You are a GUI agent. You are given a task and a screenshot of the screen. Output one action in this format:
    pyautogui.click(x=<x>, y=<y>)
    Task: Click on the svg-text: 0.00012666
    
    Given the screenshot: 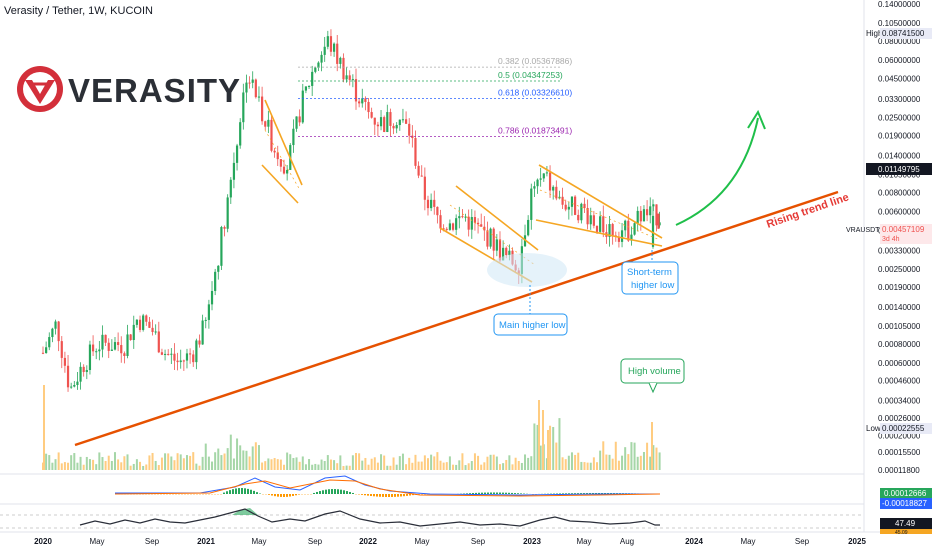 What is the action you would take?
    pyautogui.click(x=905, y=493)
    